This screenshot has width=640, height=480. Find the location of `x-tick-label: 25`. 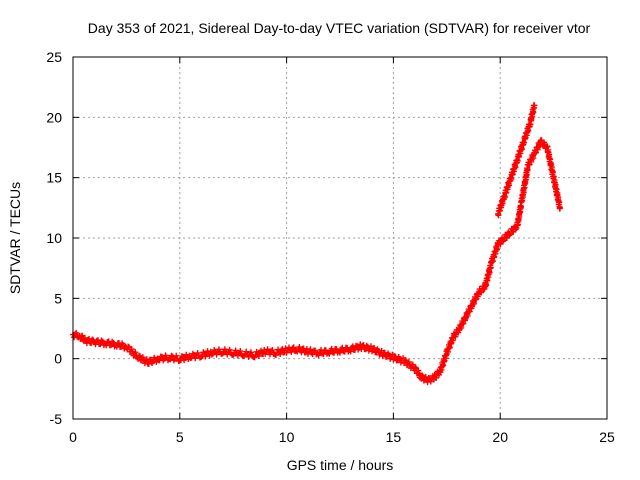

x-tick-label: 25 is located at coordinates (607, 437).